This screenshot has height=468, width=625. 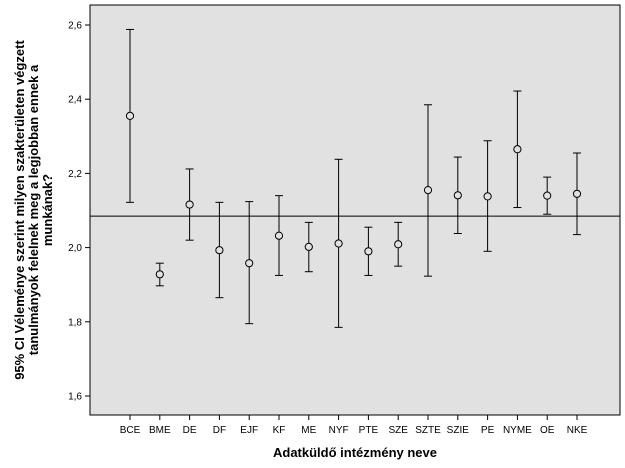 I want to click on error-bar-me, so click(x=308, y=247).